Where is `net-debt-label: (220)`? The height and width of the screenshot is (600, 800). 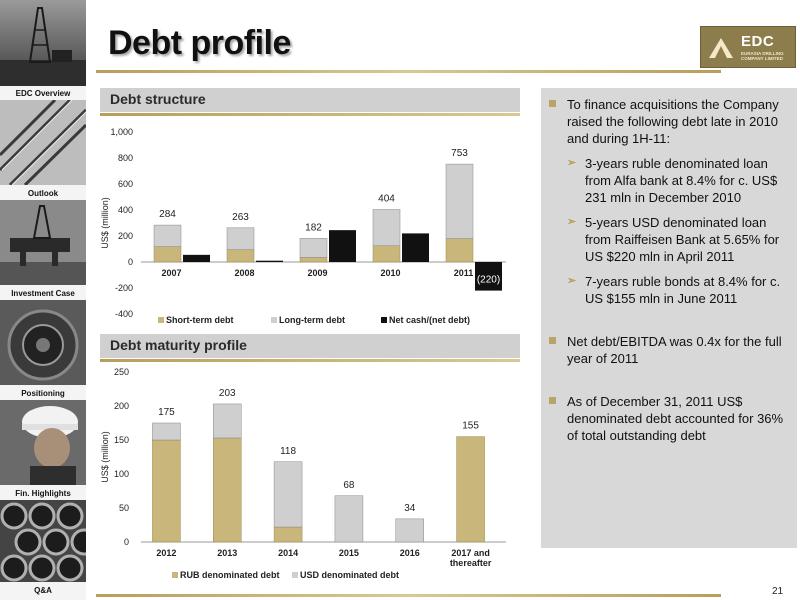
net-debt-label: (220) is located at coordinates (488, 280).